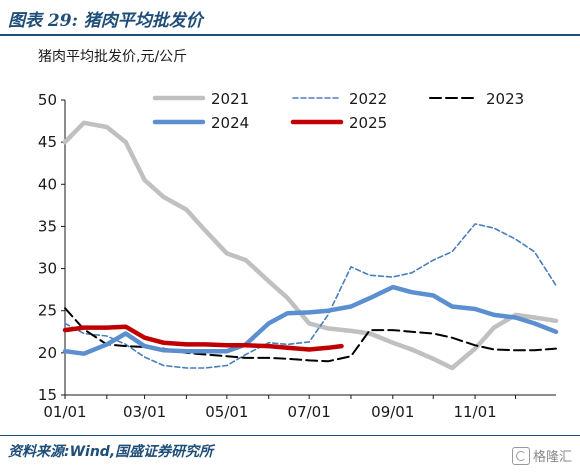 The image size is (580, 474). I want to click on legend-label-2022: 2022, so click(368, 99).